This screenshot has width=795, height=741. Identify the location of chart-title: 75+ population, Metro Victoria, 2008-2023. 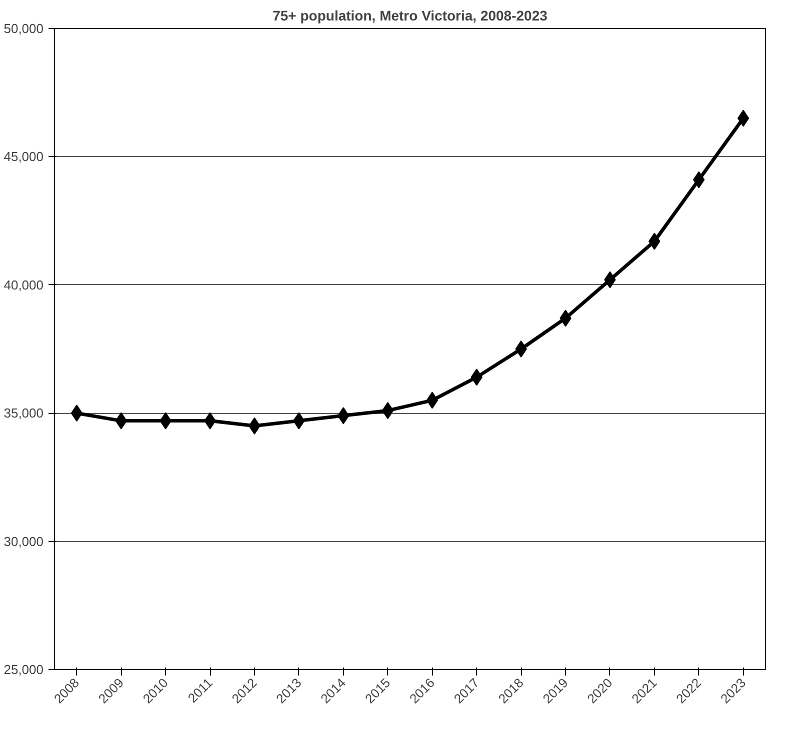
(410, 16).